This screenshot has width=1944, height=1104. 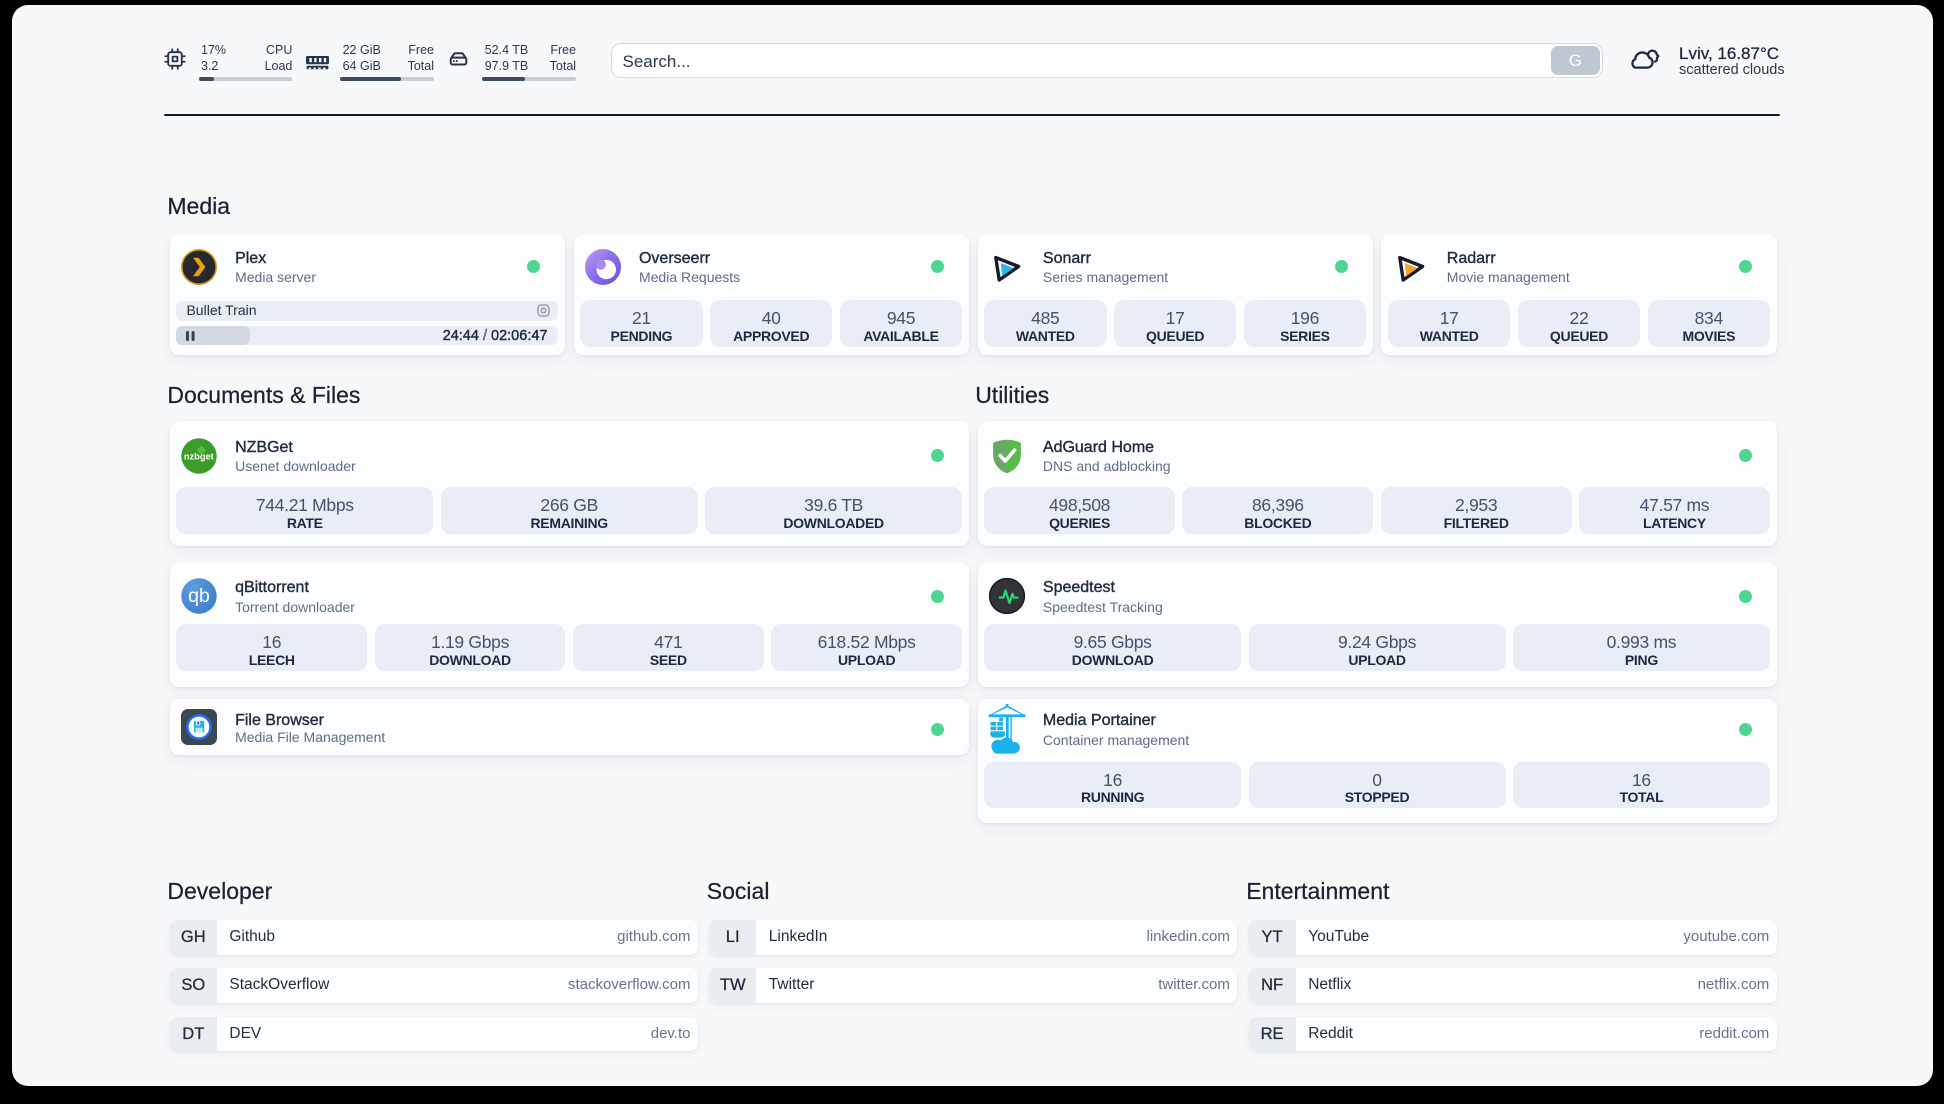 I want to click on svg-text: qb, so click(x=200, y=596).